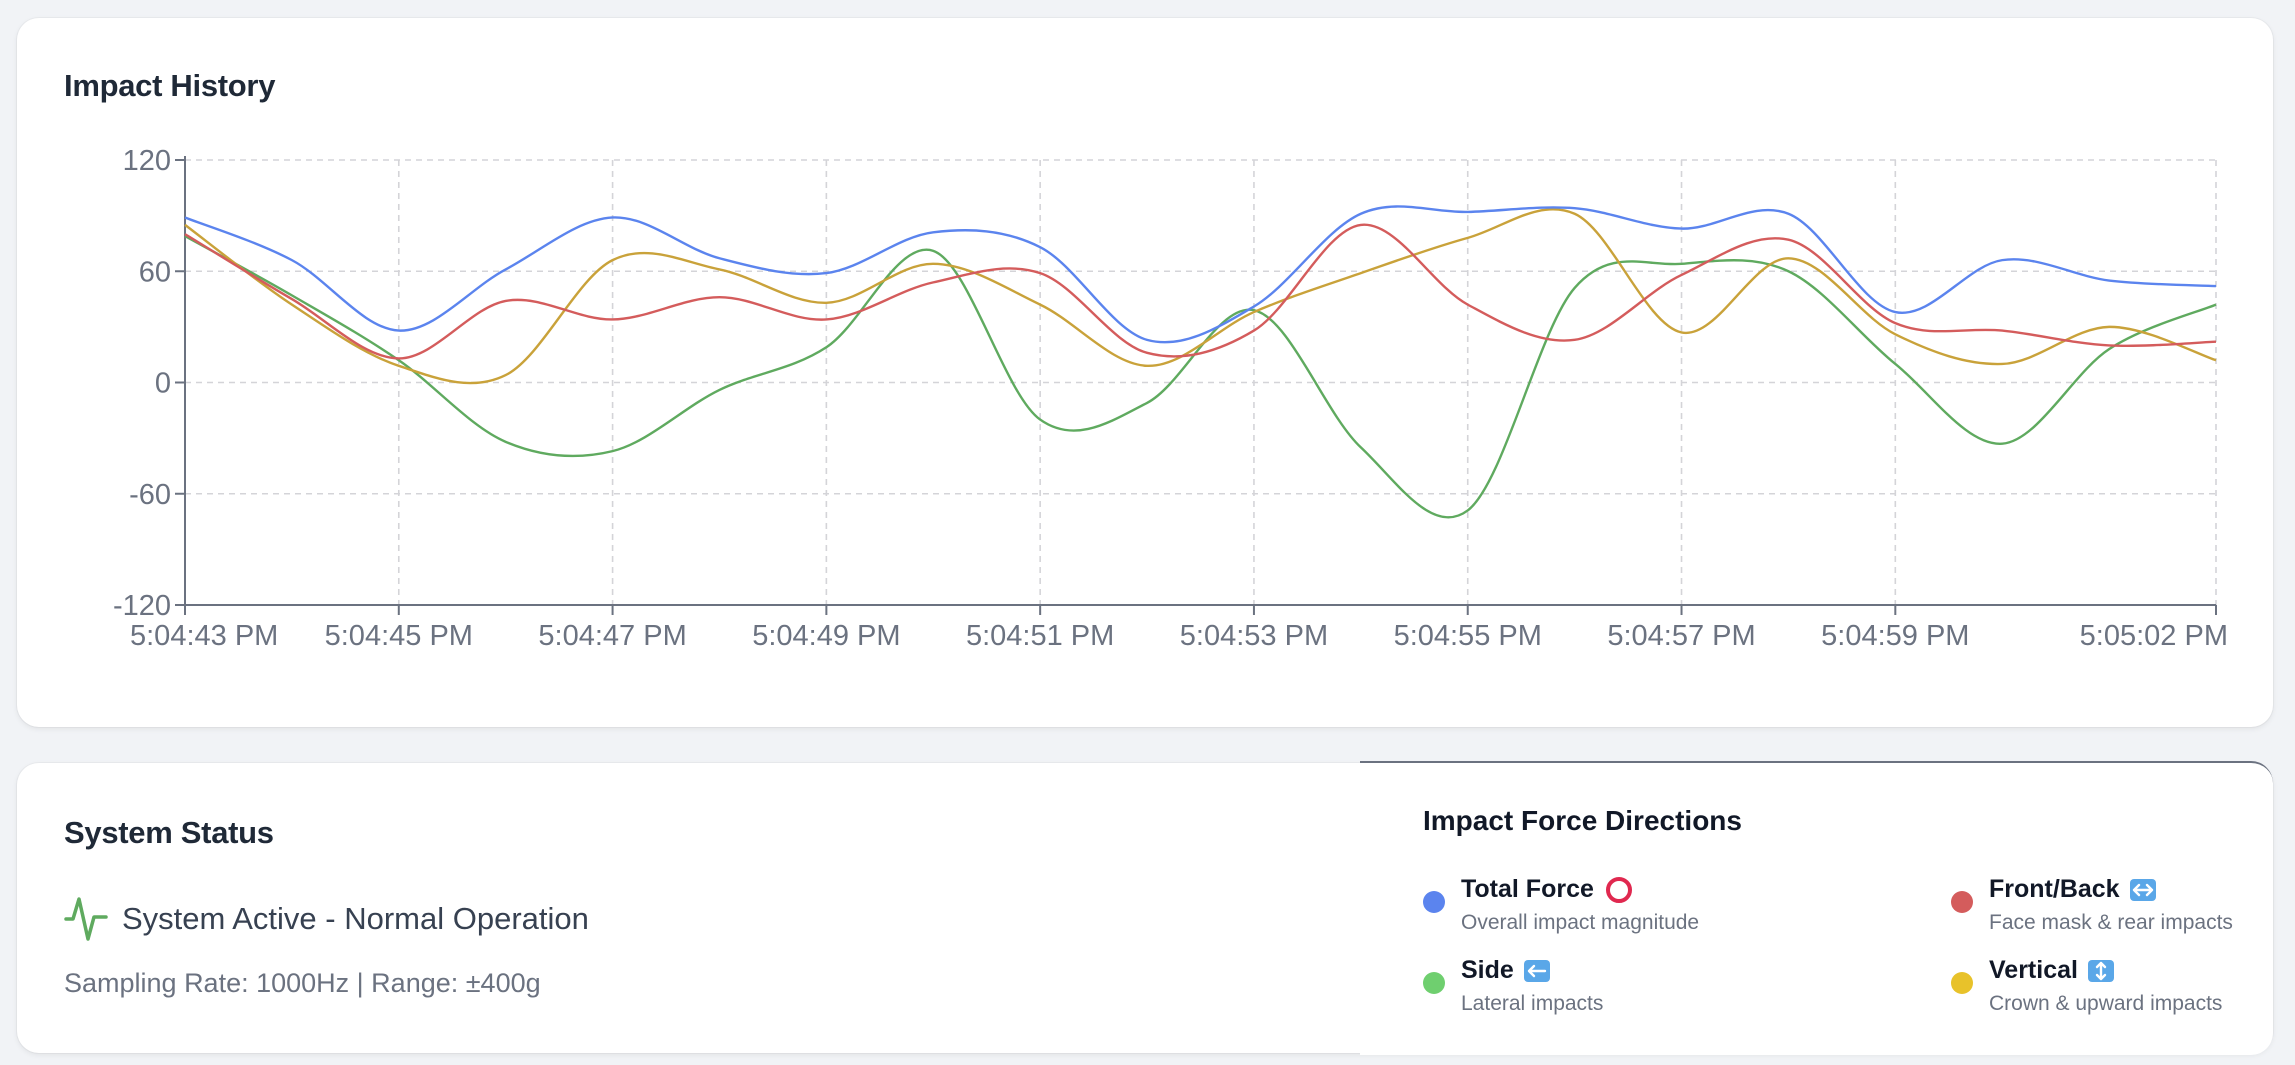  What do you see at coordinates (1681, 636) in the screenshot?
I see `x-tick-label: 5:04:57 PM` at bounding box center [1681, 636].